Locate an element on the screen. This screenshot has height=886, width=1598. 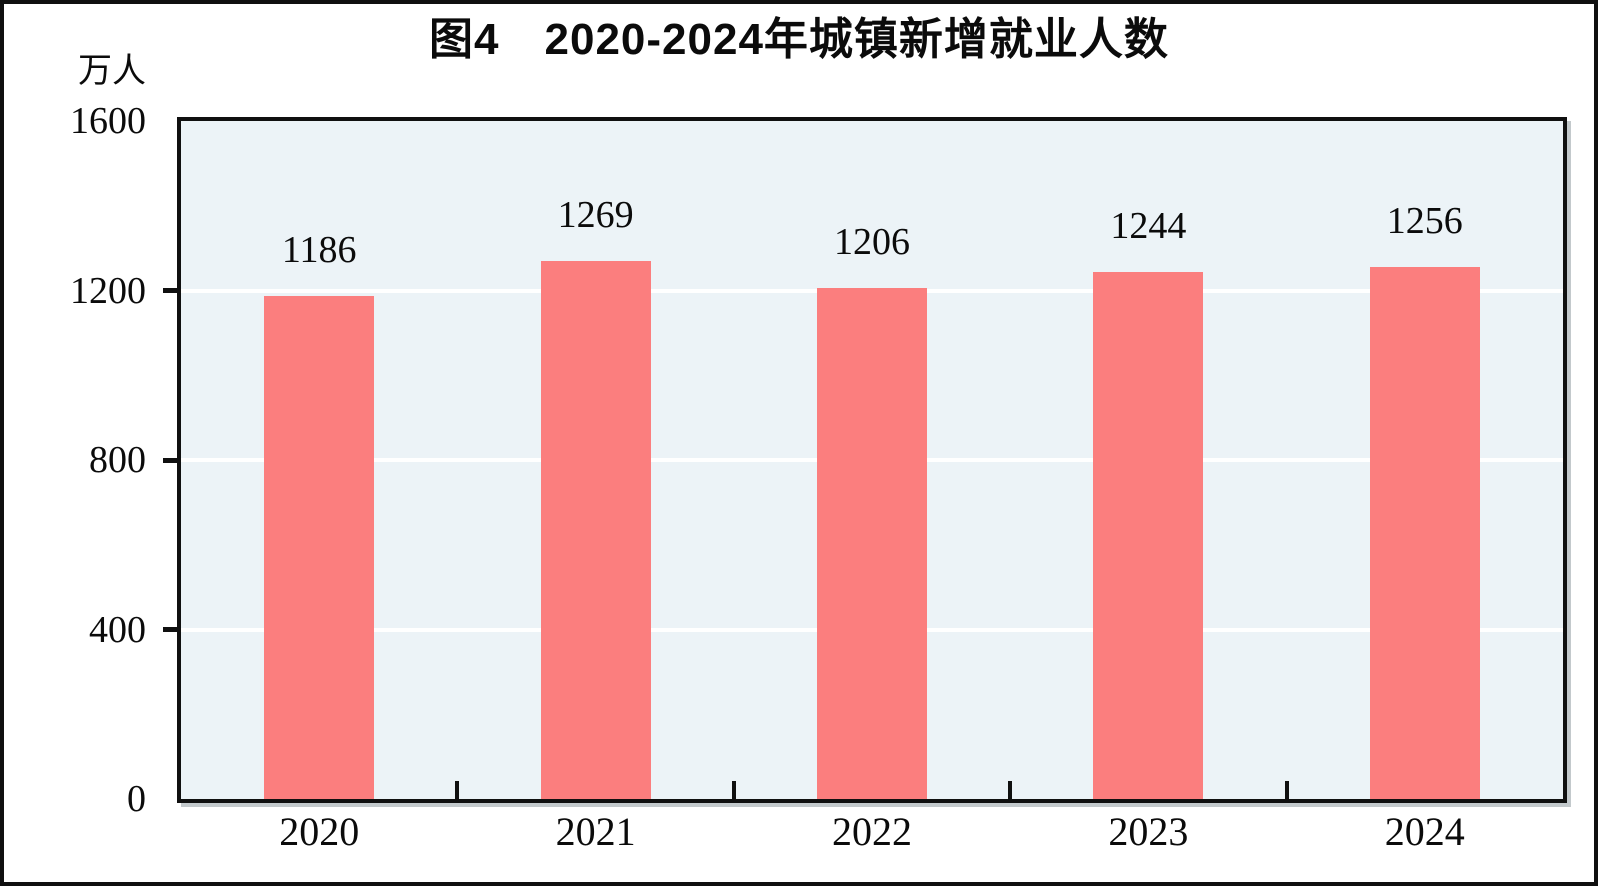
y-axis-label-0: 0 is located at coordinates (136, 799).